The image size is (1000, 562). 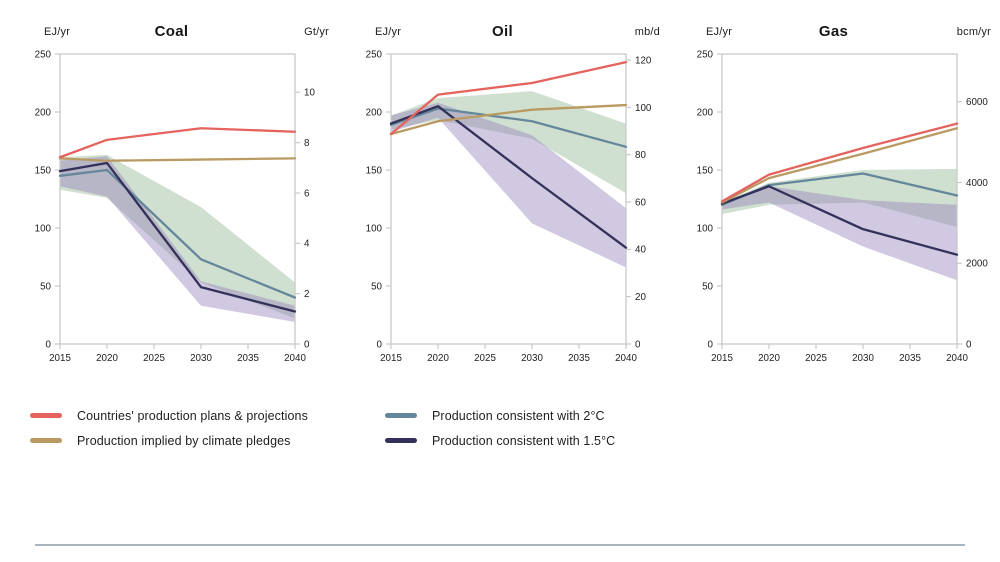 I want to click on legend-label-2c: Production consistent with 2°C, so click(x=518, y=415).